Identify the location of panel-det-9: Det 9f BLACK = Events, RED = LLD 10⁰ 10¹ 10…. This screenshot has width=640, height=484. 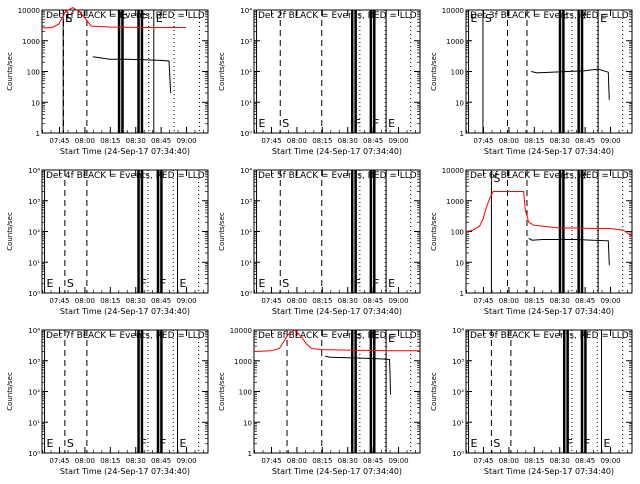
(531, 401).